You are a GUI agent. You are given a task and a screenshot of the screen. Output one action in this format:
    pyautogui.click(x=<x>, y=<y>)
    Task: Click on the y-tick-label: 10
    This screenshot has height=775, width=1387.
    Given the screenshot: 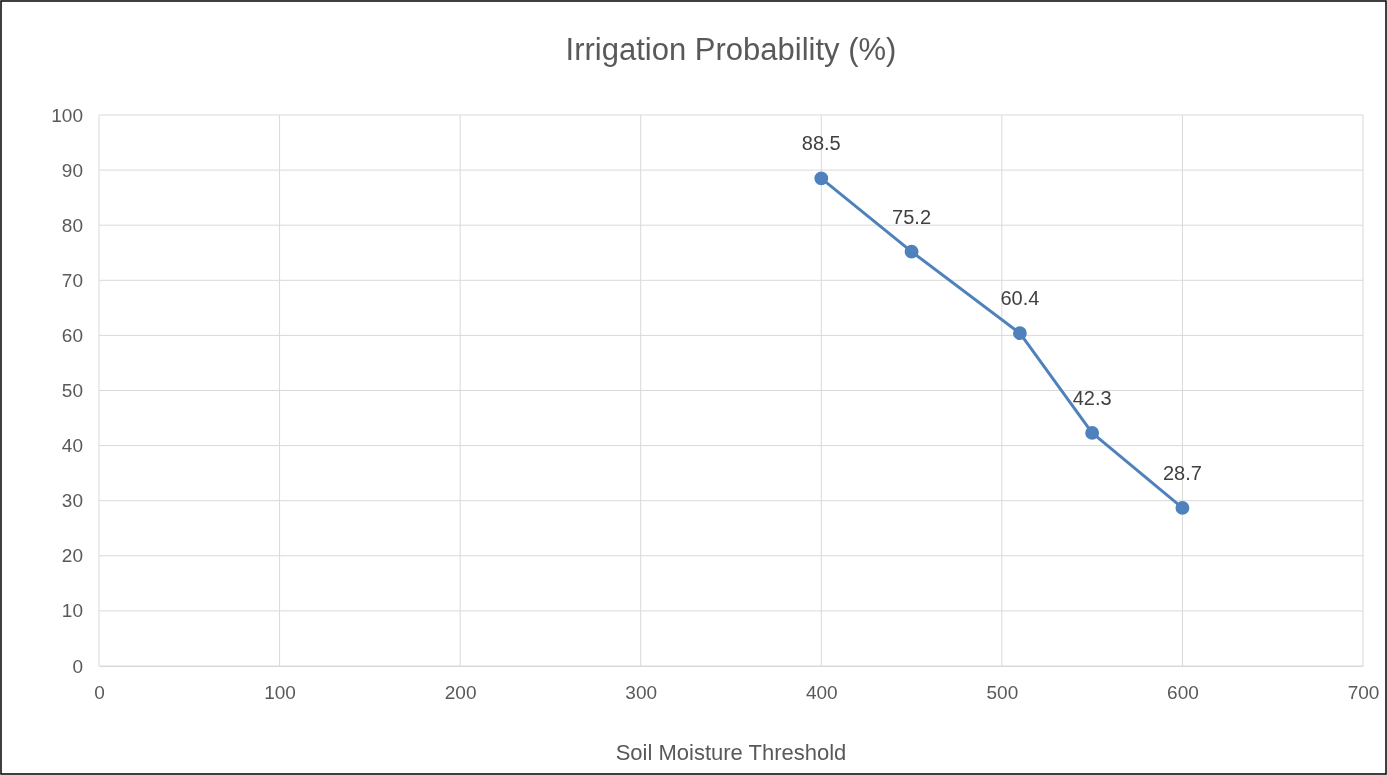 What is the action you would take?
    pyautogui.click(x=72, y=611)
    